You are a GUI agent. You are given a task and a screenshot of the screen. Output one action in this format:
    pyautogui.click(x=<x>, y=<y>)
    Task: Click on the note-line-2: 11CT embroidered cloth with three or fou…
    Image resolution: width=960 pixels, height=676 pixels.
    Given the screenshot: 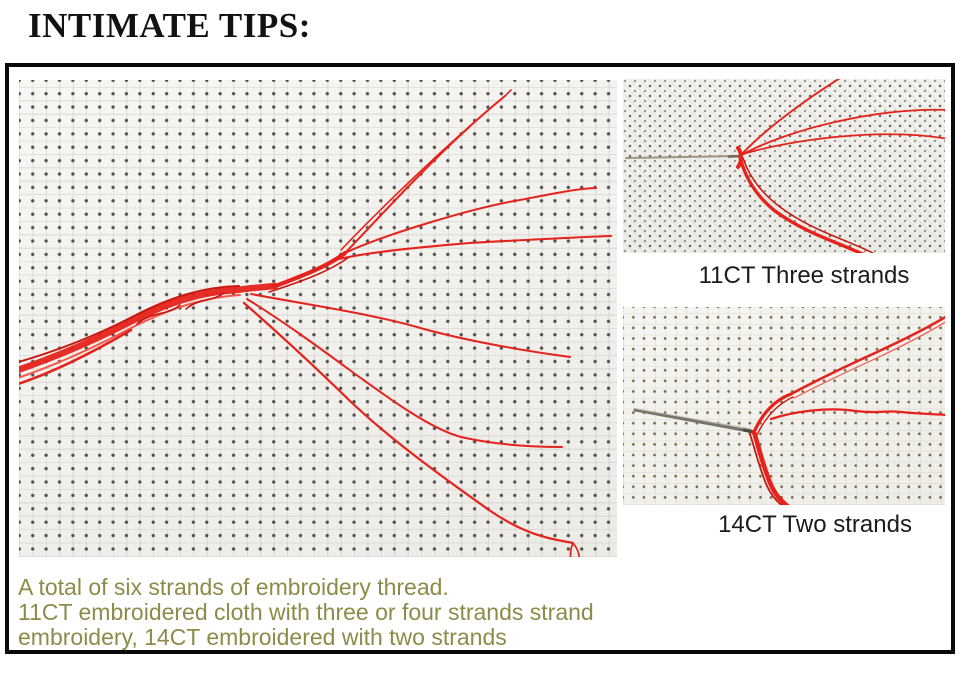 What is the action you would take?
    pyautogui.click(x=306, y=612)
    